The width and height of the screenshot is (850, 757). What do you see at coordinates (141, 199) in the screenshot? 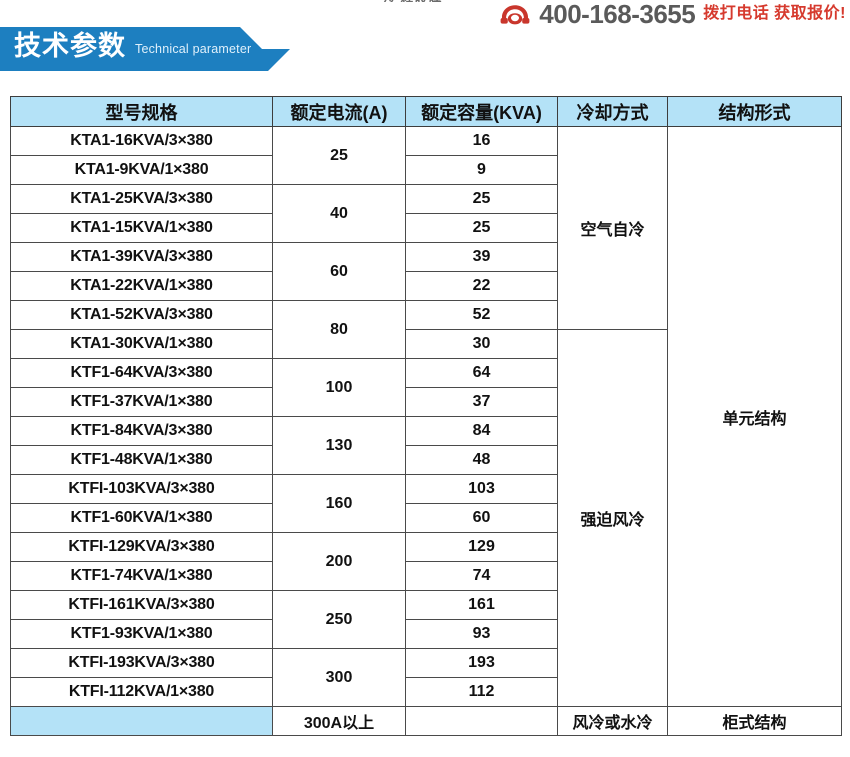
I see `cell-model: KTA1-25KVA/3×380` at bounding box center [141, 199].